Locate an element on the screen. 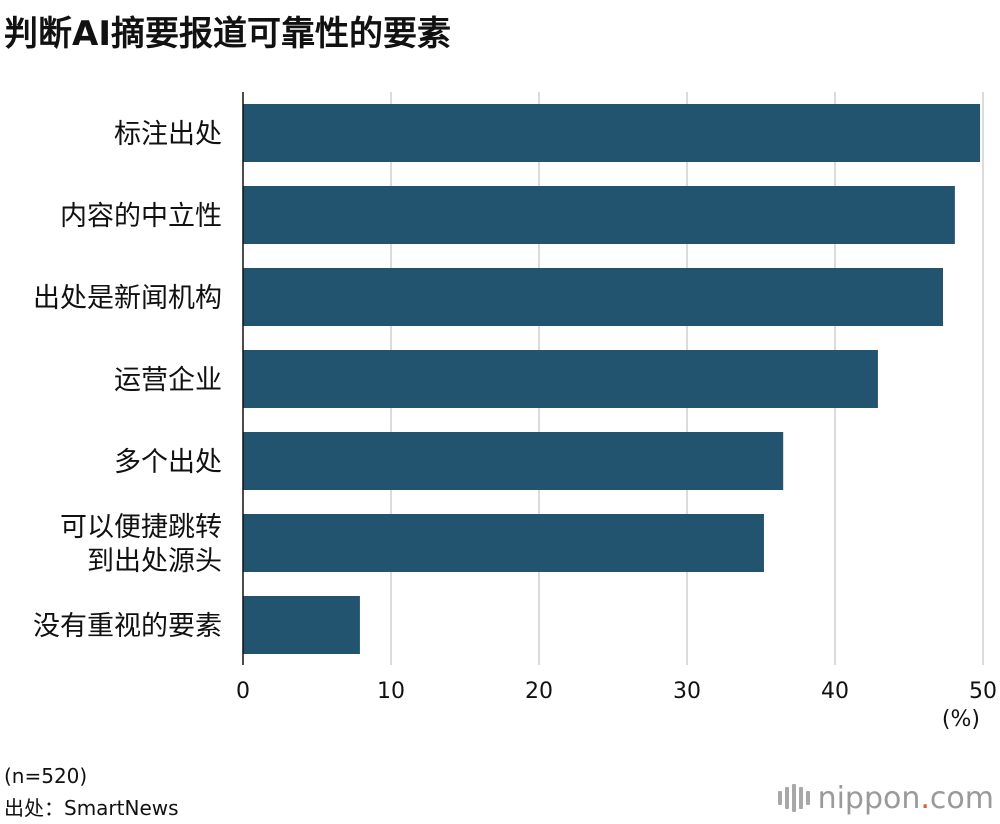 This screenshot has height=824, width=1000. x-tick-label: 0 is located at coordinates (243, 691).